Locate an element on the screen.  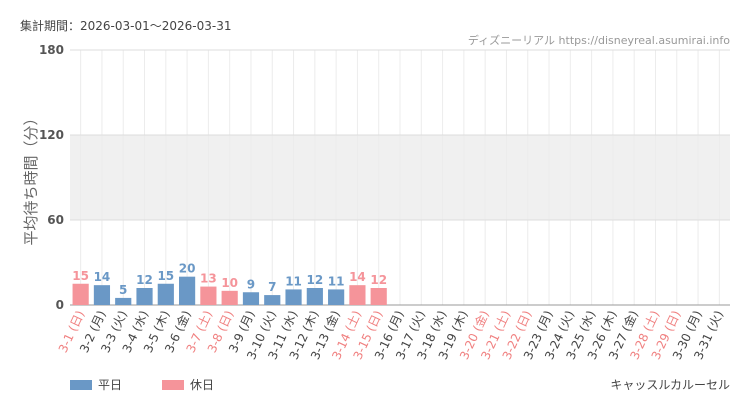
data-label: 10 is located at coordinates (229, 283).